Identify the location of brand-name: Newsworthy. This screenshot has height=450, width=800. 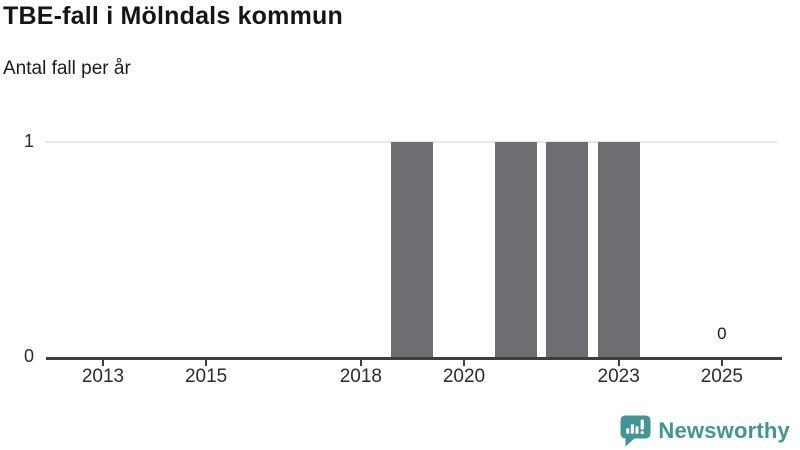
(724, 430).